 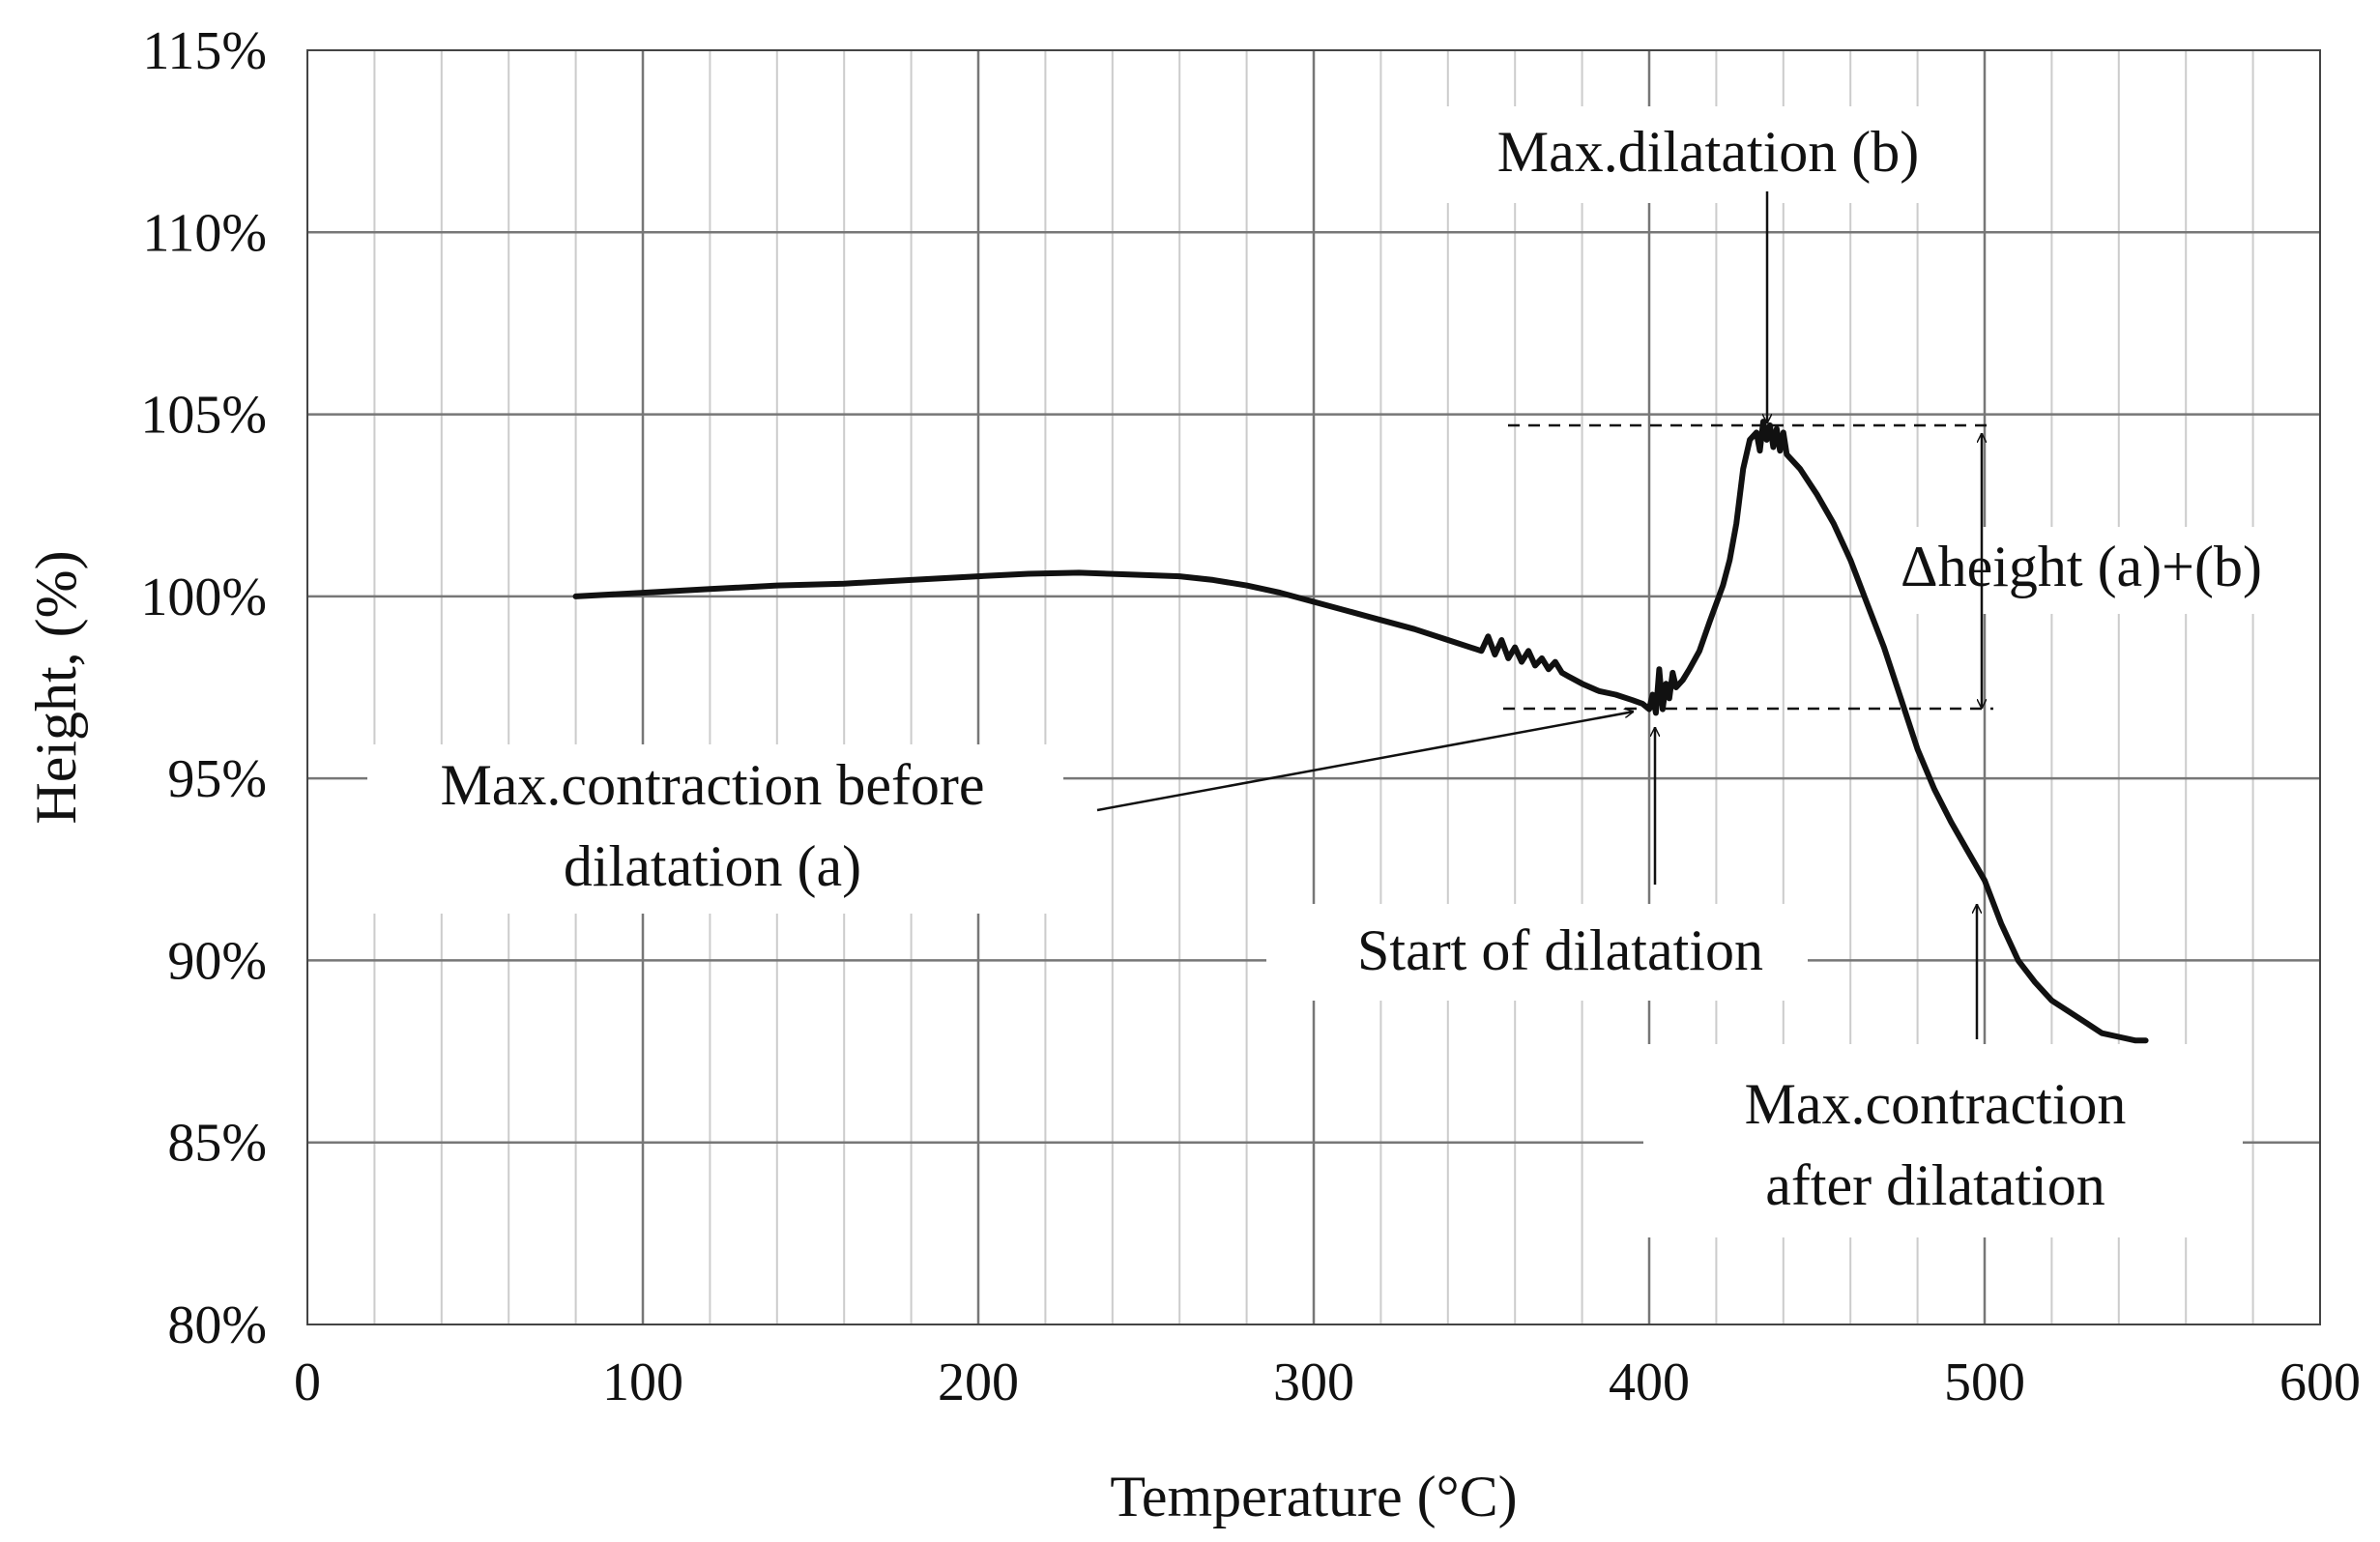 I want to click on annotation-max-contraction-before-line2: dilatation (a), so click(x=713, y=866).